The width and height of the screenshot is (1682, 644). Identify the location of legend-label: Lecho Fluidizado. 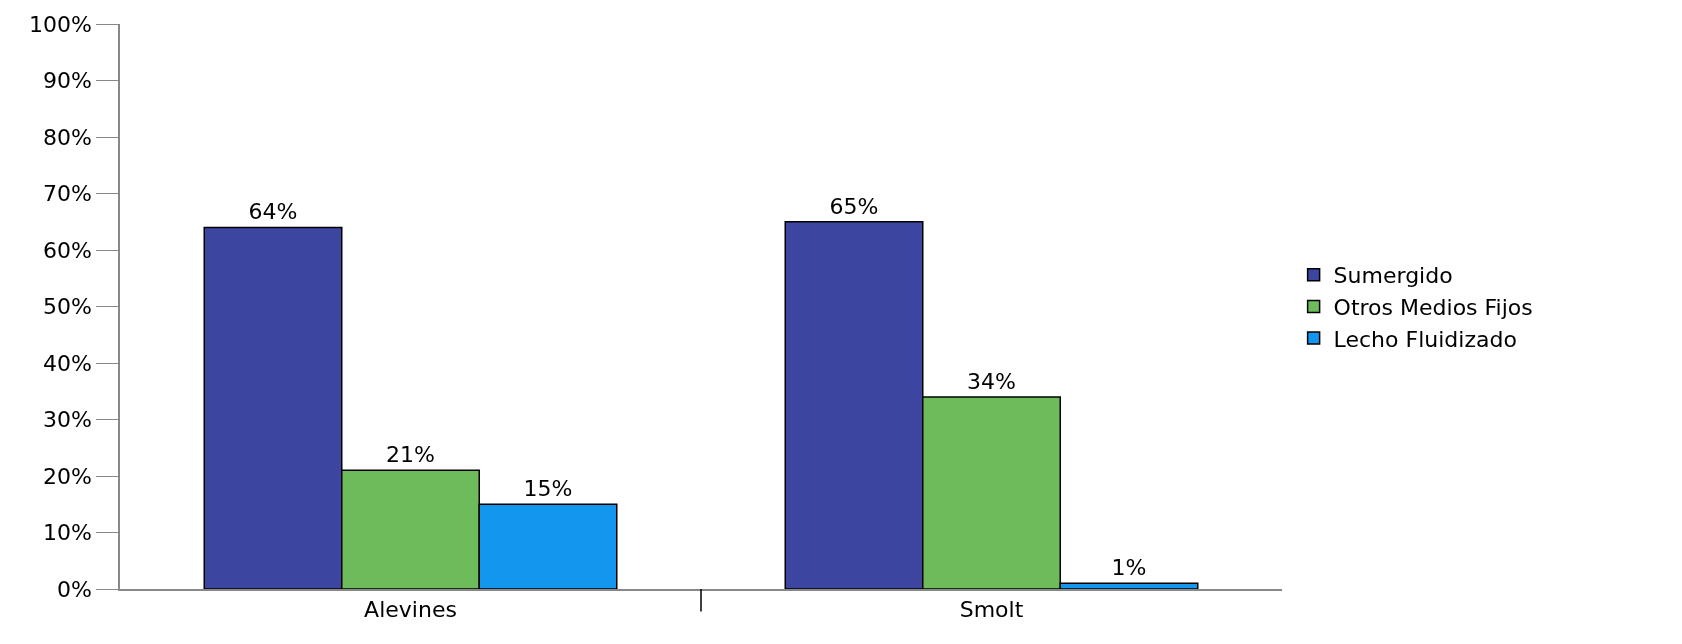
(1425, 339).